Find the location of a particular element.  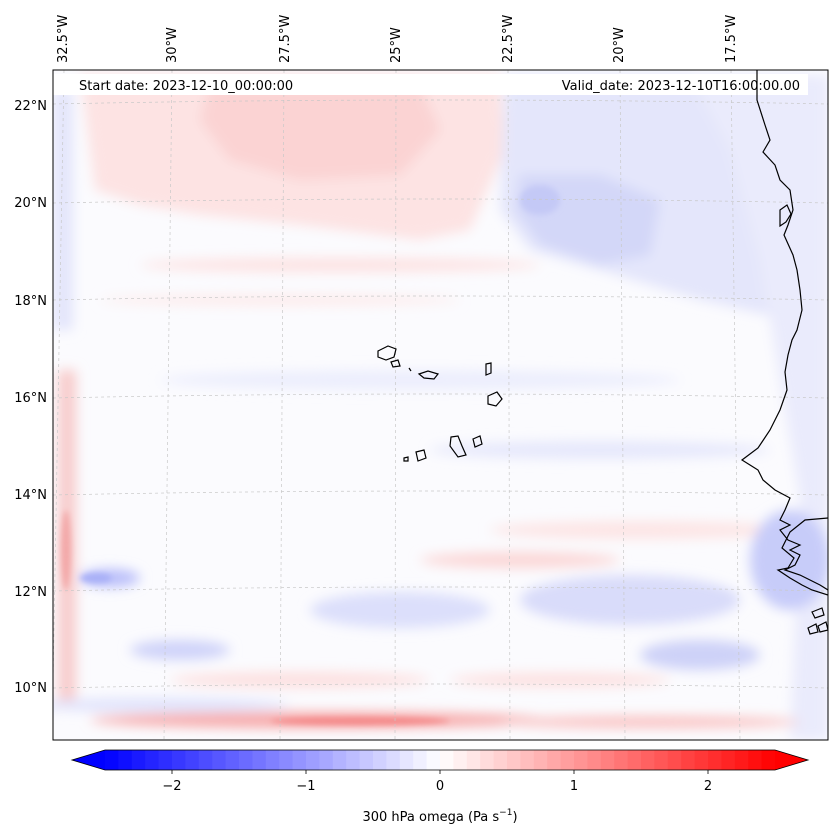

dakar-peninsula is located at coordinates (785, 216).